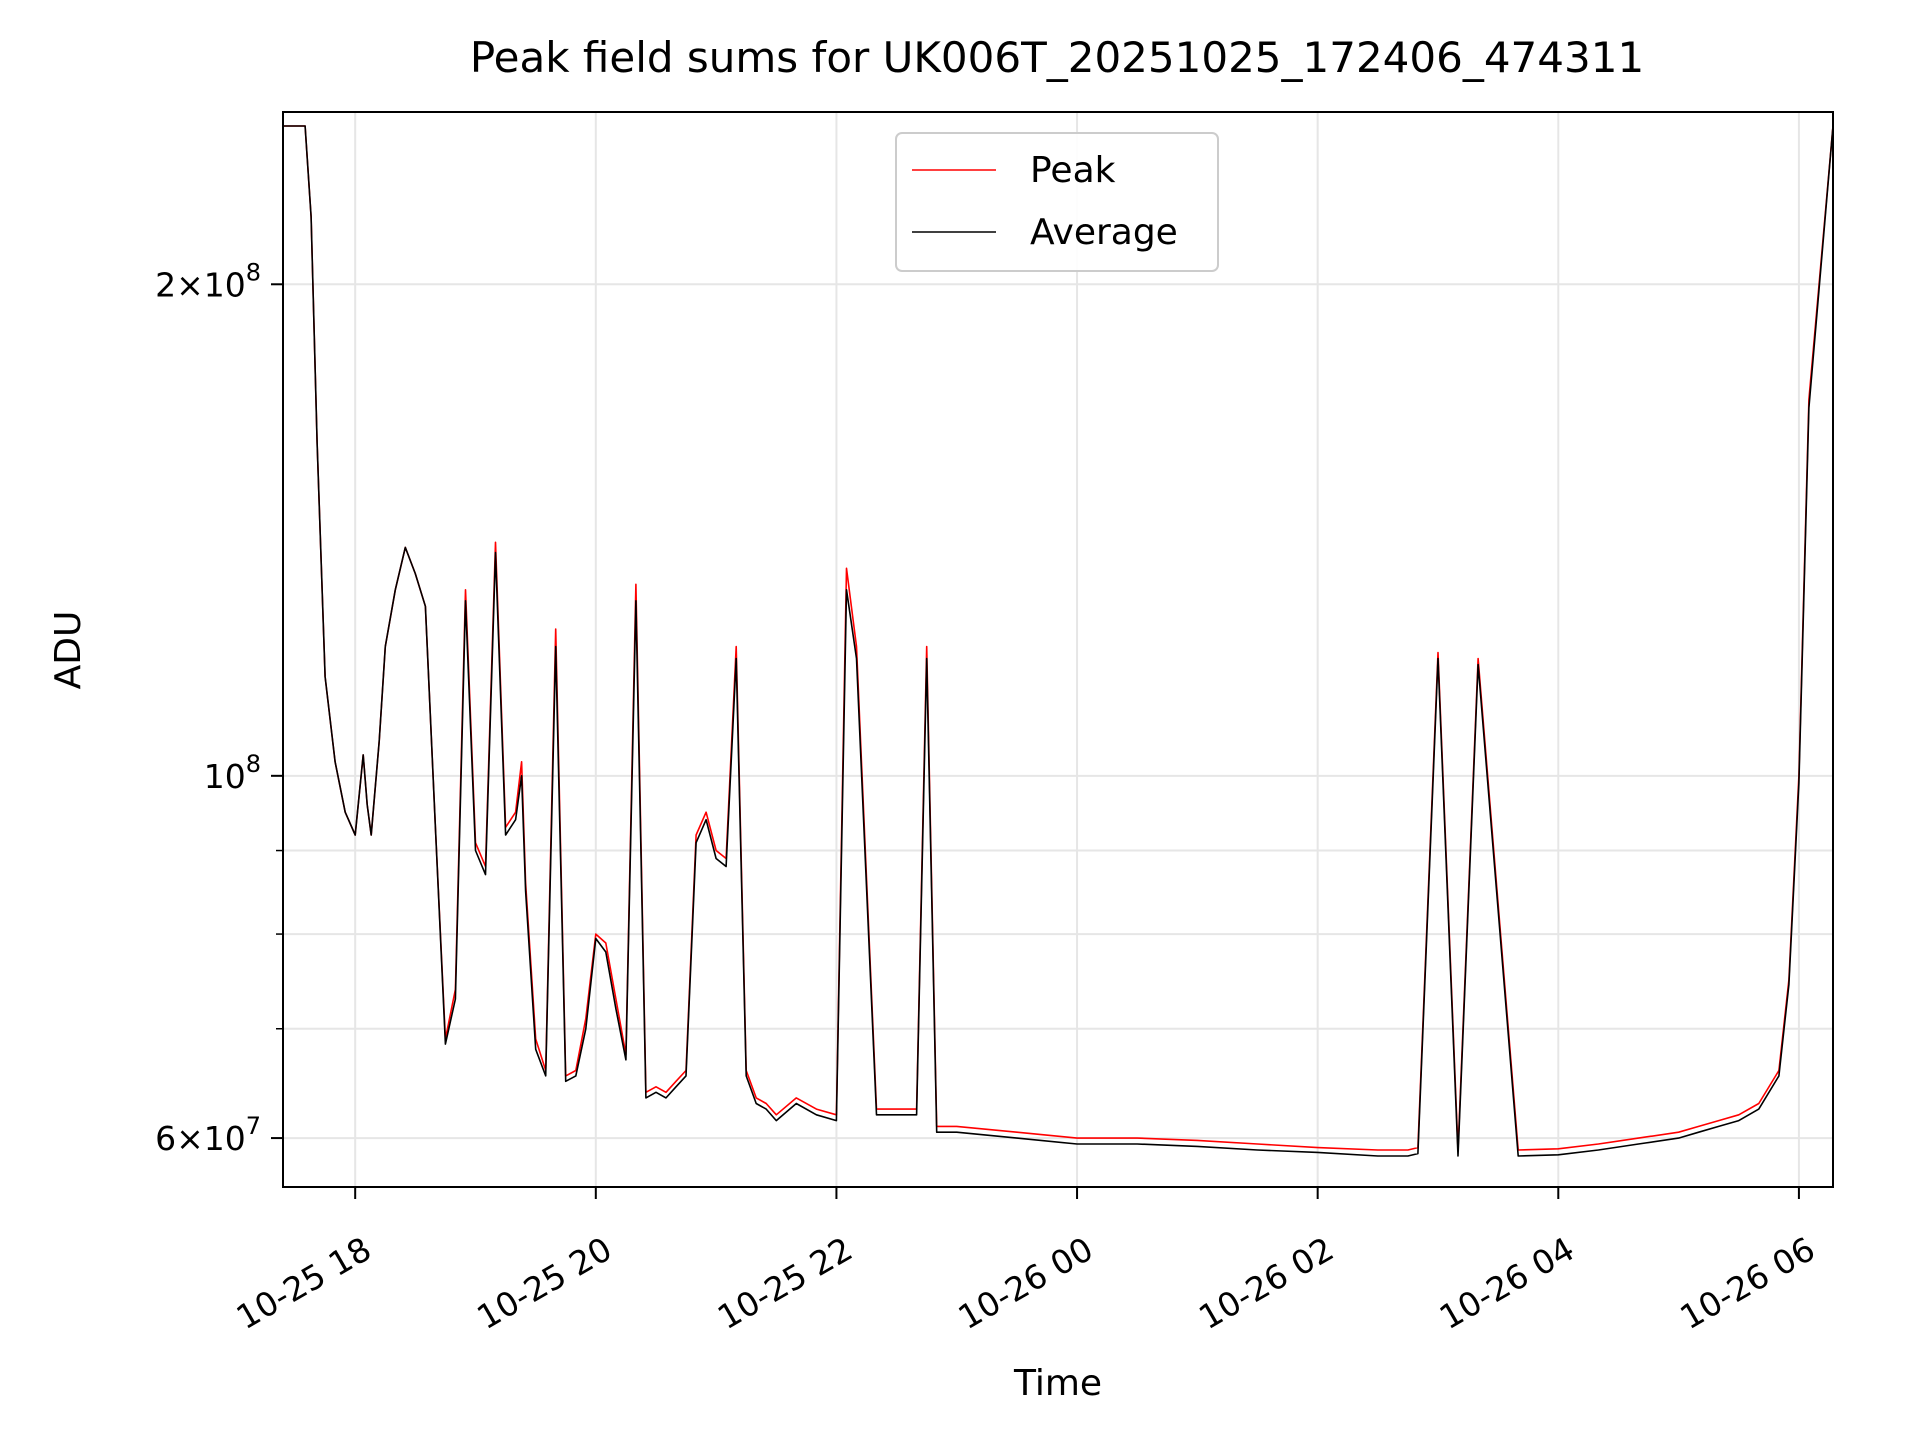 Image resolution: width=1920 pixels, height=1440 pixels. Describe the element at coordinates (208, 1135) in the screenshot. I see `y-tick-label: 6×107` at that location.